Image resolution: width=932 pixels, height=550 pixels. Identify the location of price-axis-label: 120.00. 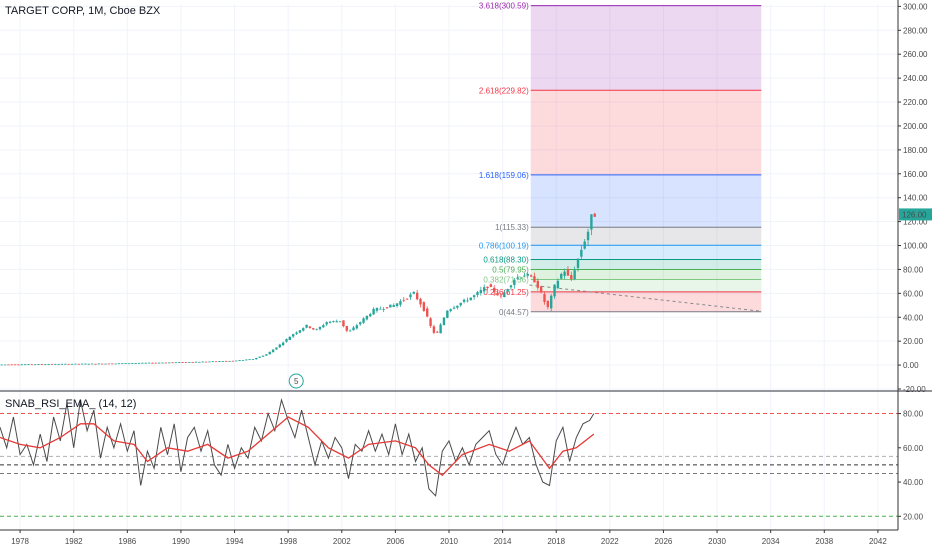
(915, 222).